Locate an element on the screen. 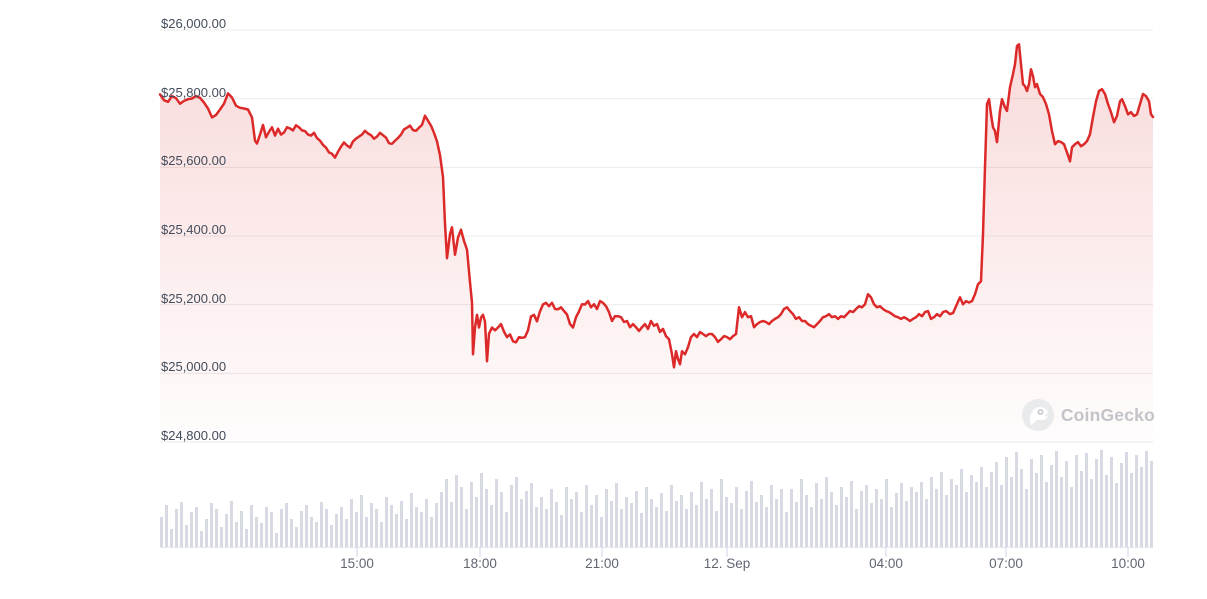 The width and height of the screenshot is (1207, 599). coingecko-watermark: CoinGecko is located at coordinates (1088, 415).